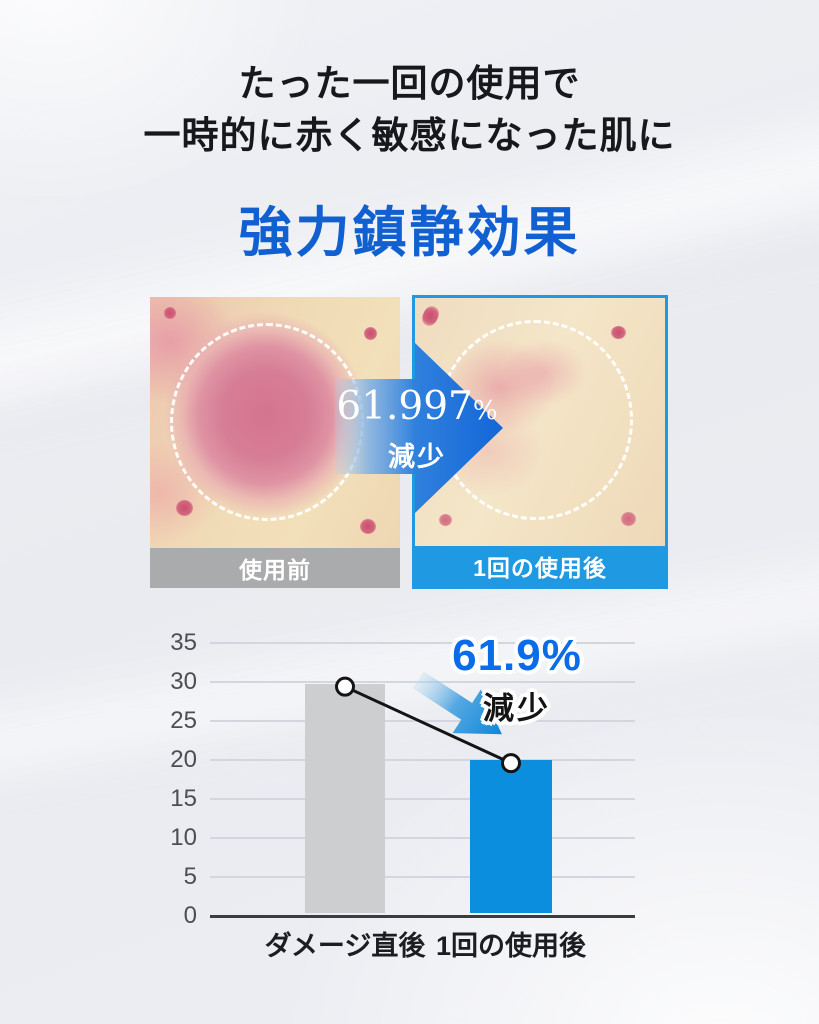  What do you see at coordinates (183, 837) in the screenshot?
I see `y-tick-label: 10` at bounding box center [183, 837].